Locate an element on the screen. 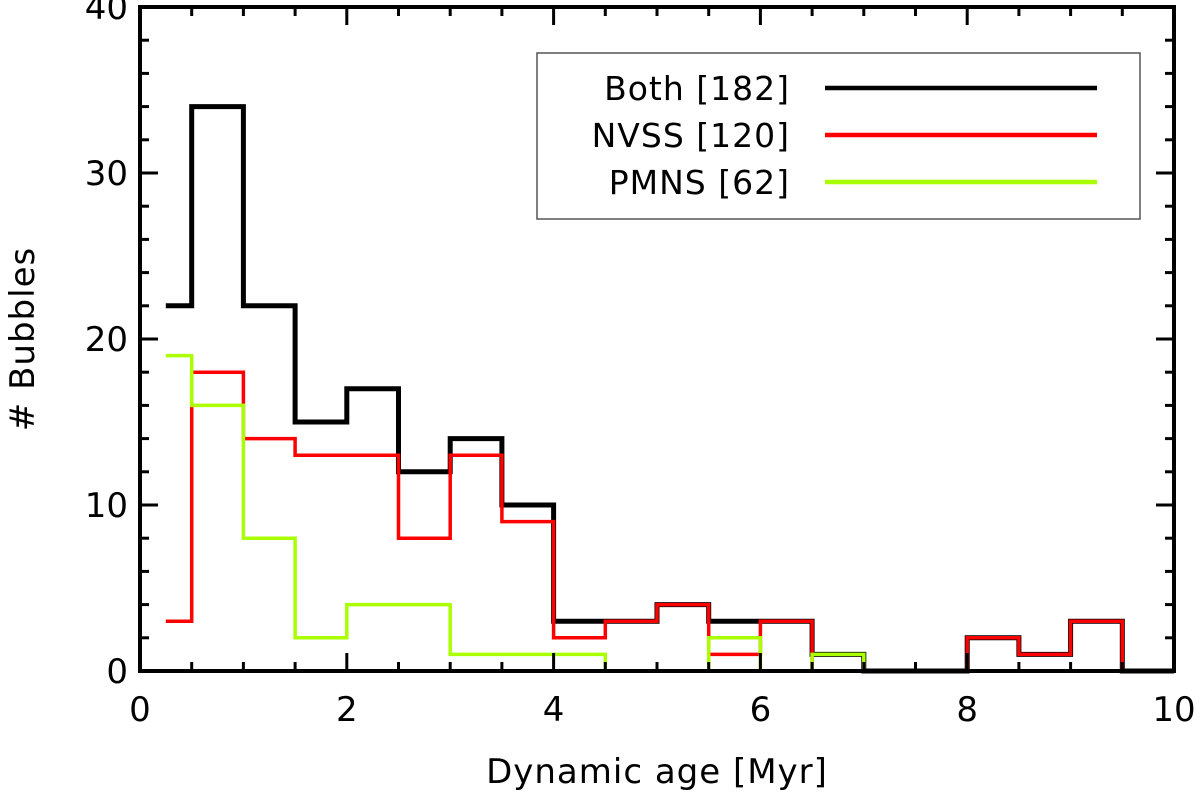 This screenshot has width=1200, height=797. y-tick-label: 0 is located at coordinates (117, 672).